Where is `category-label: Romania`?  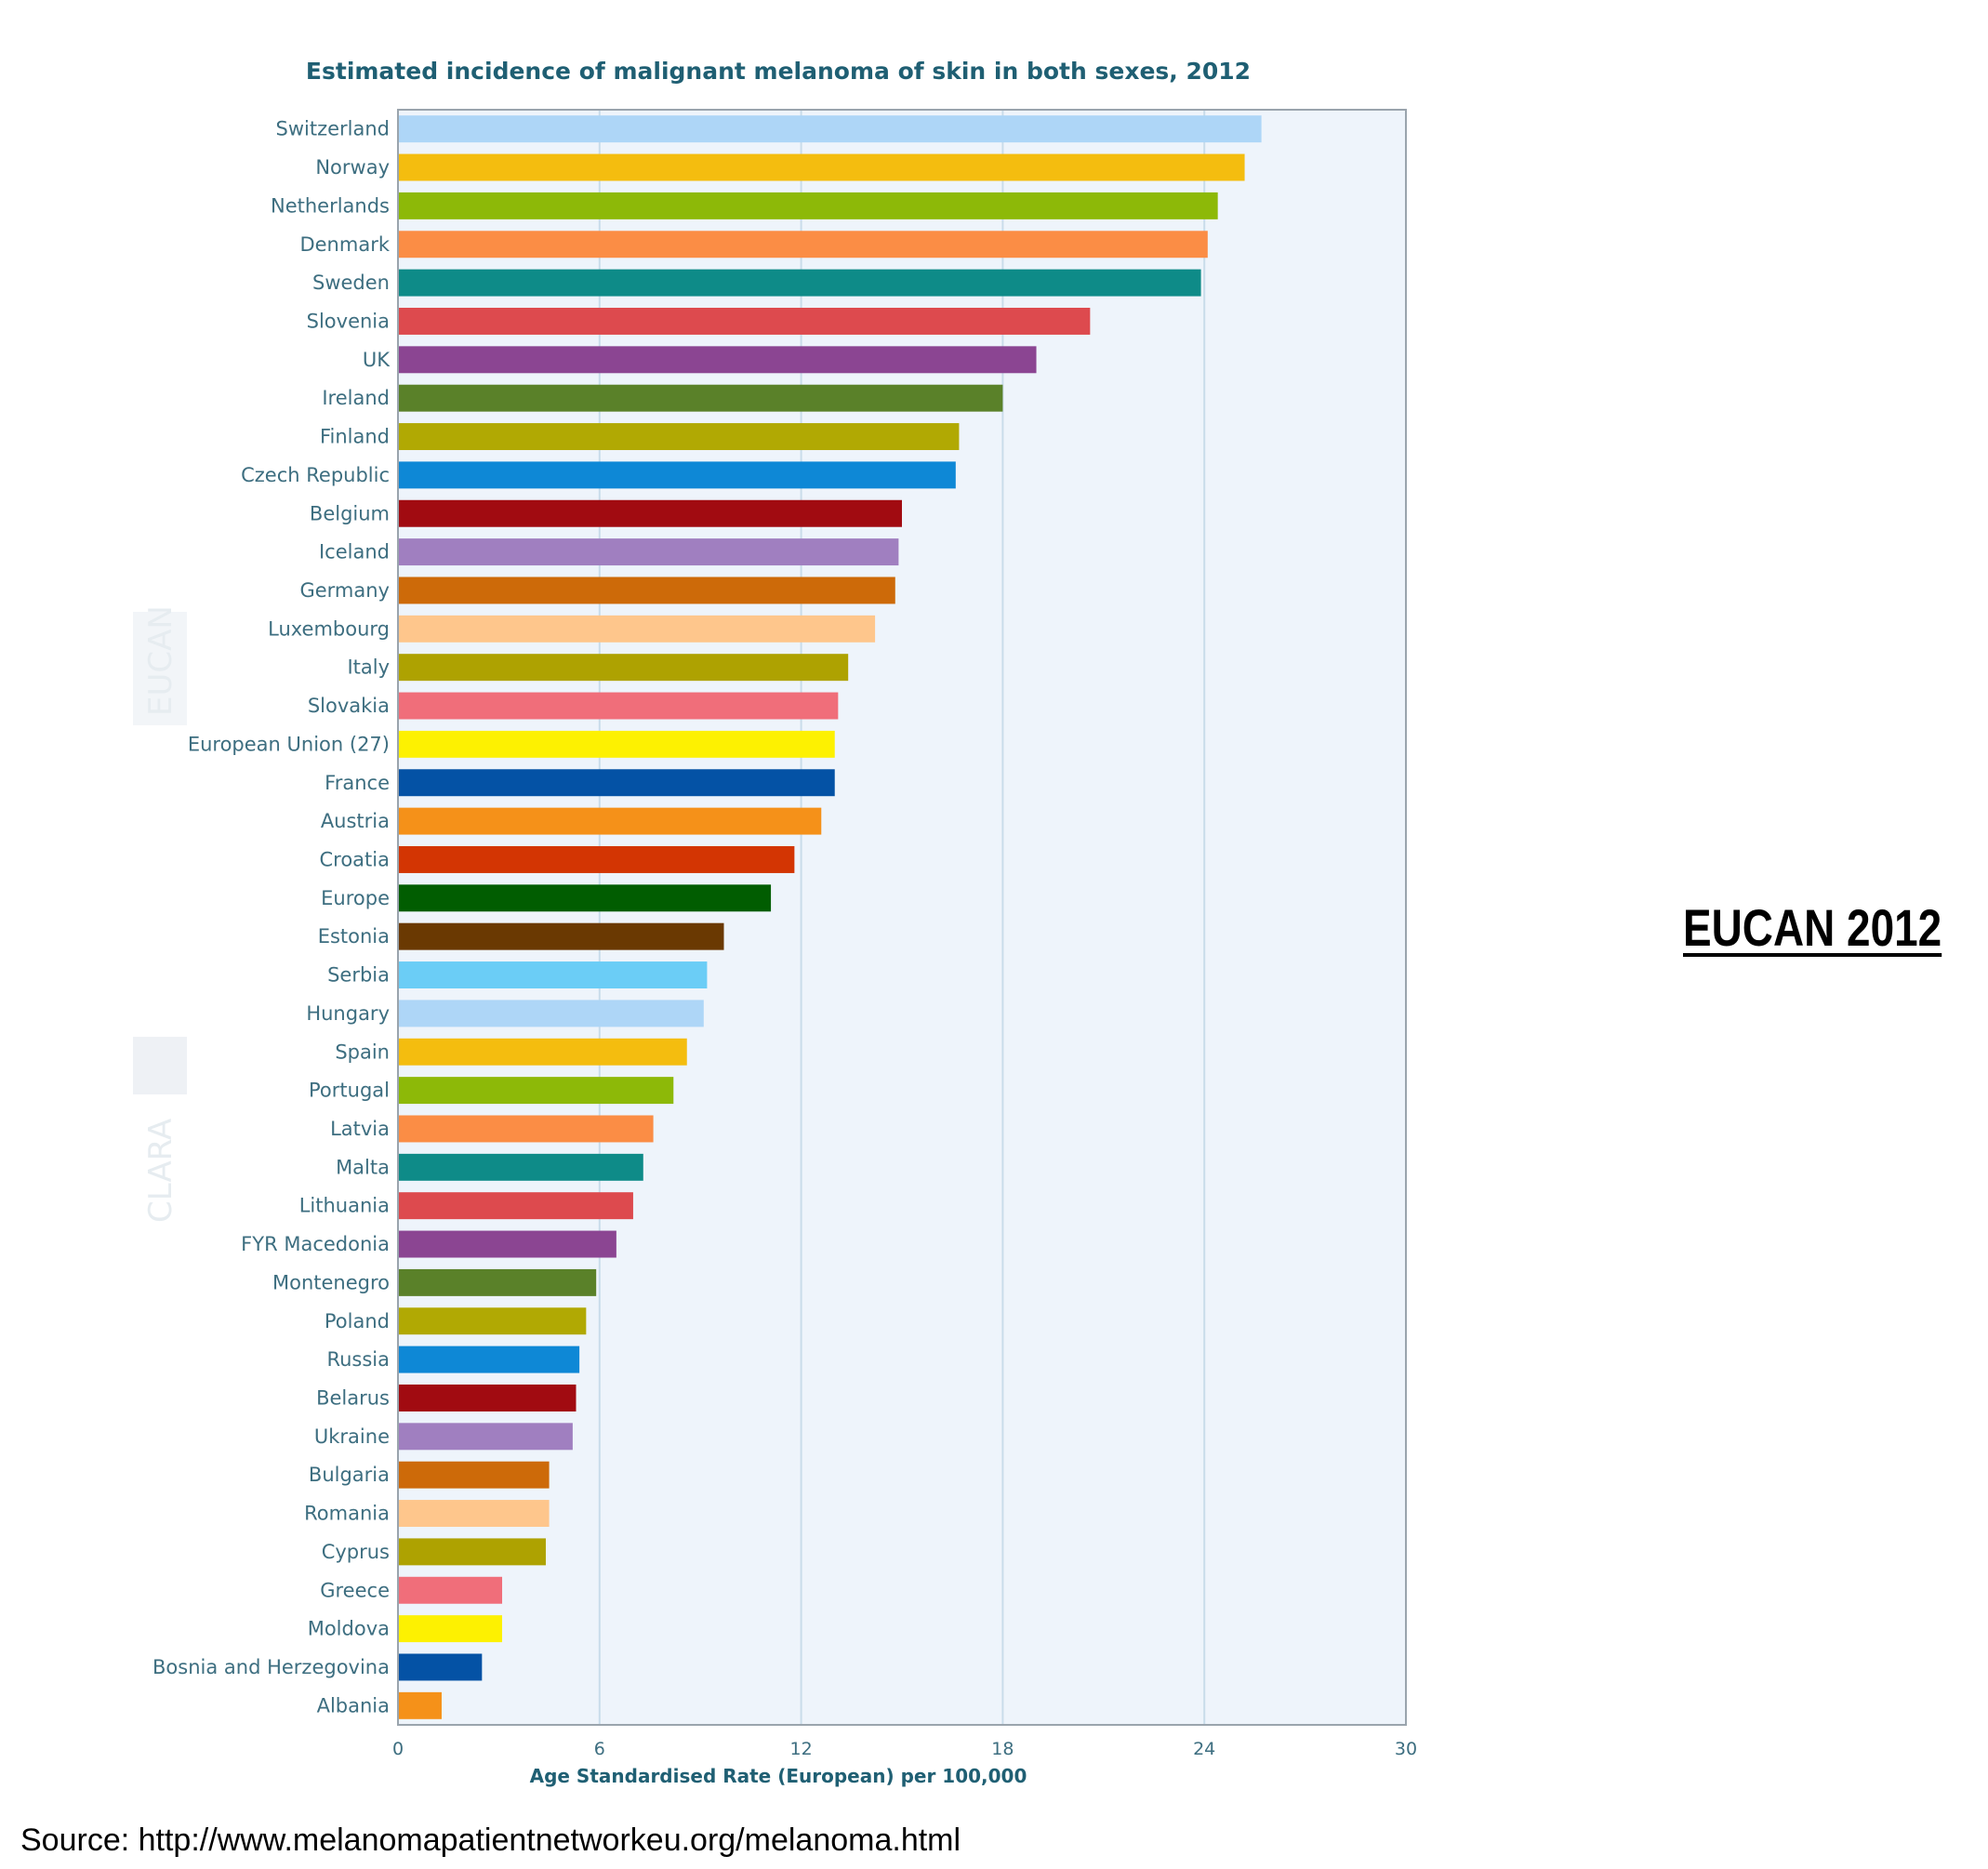
category-label: Romania is located at coordinates (347, 1514).